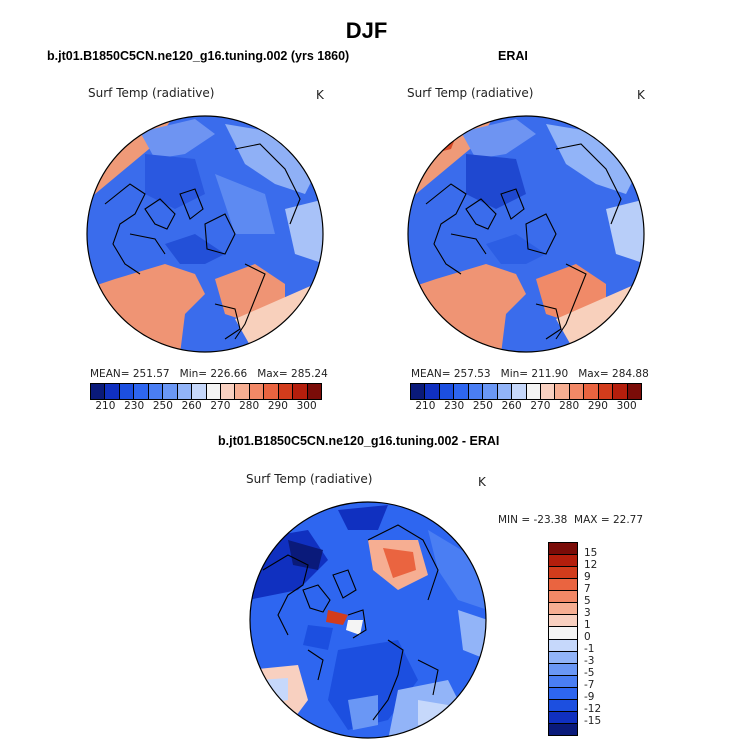 The image size is (733, 742). Describe the element at coordinates (309, 479) in the screenshot. I see `diff-variable-label: Surf Temp (radiative)` at that location.